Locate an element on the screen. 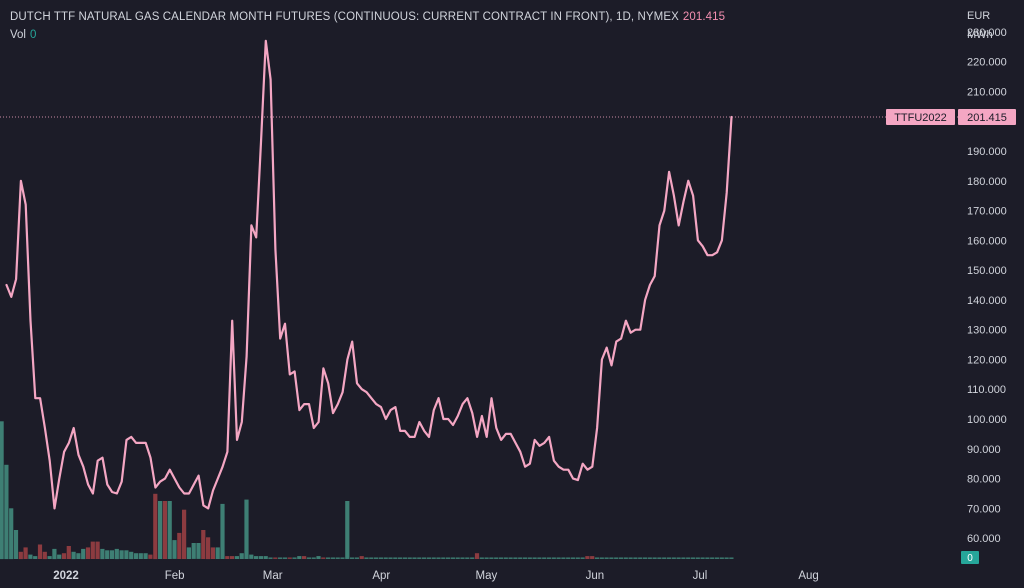  x-tick-label: Jun is located at coordinates (595, 576).